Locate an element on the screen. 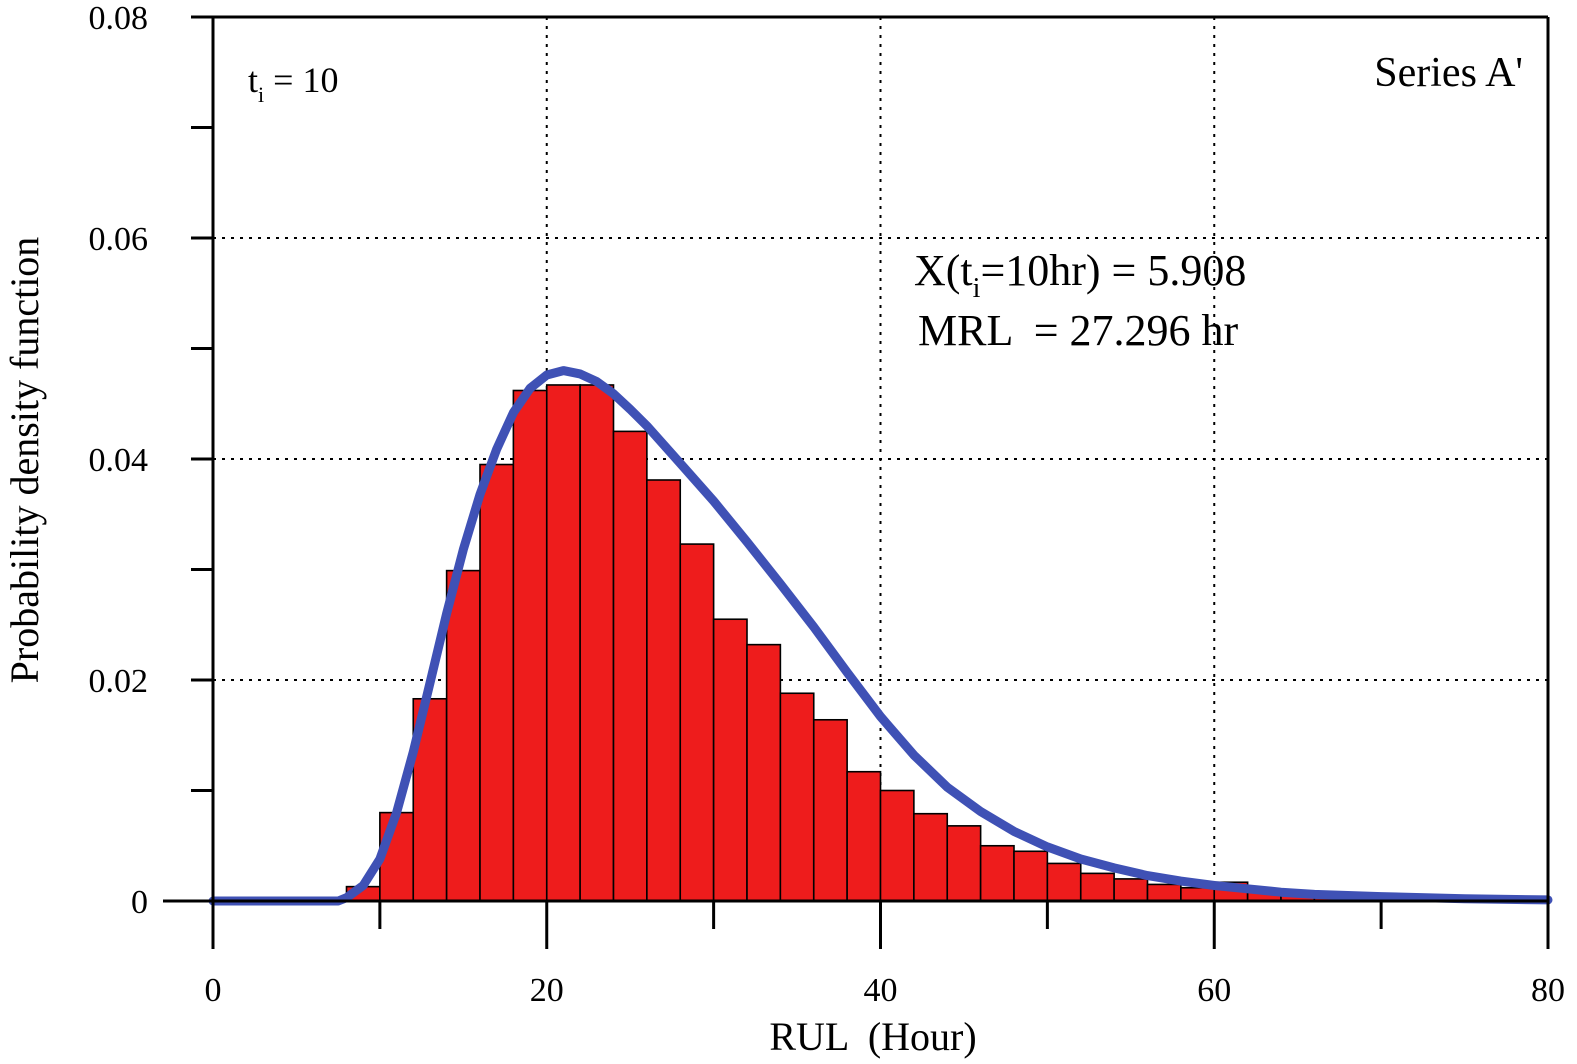  y-tick-label: 0.08 is located at coordinates (119, 18).